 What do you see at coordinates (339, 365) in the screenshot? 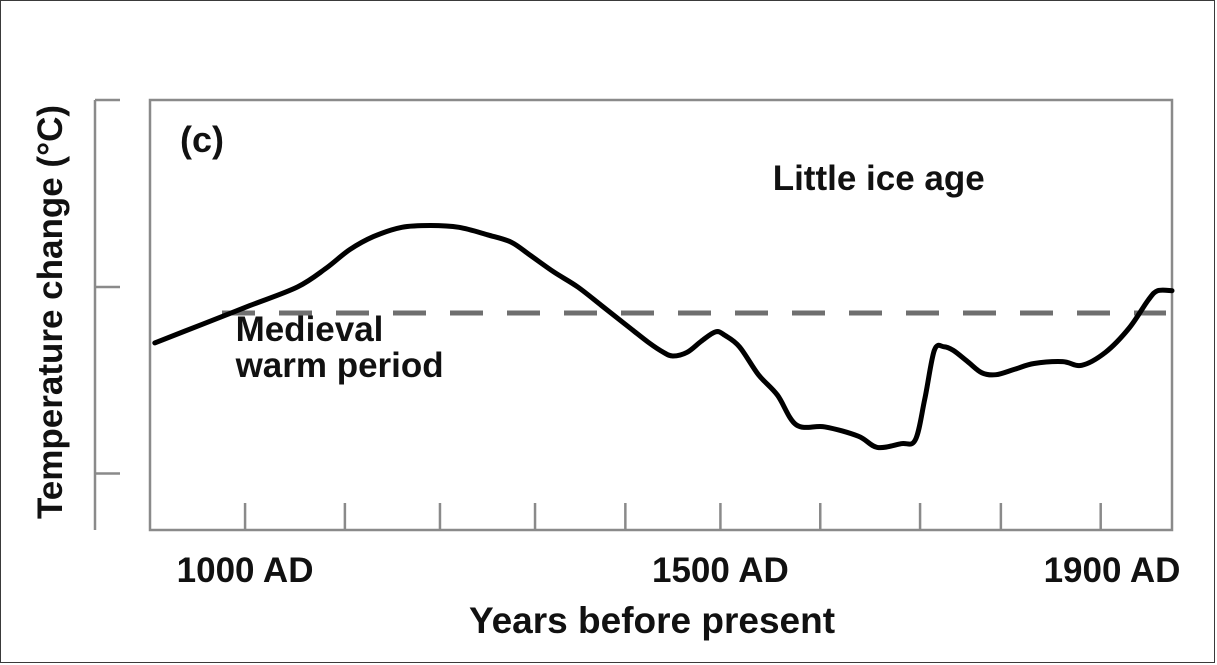
I see `annotation-0-line-1: warm period` at bounding box center [339, 365].